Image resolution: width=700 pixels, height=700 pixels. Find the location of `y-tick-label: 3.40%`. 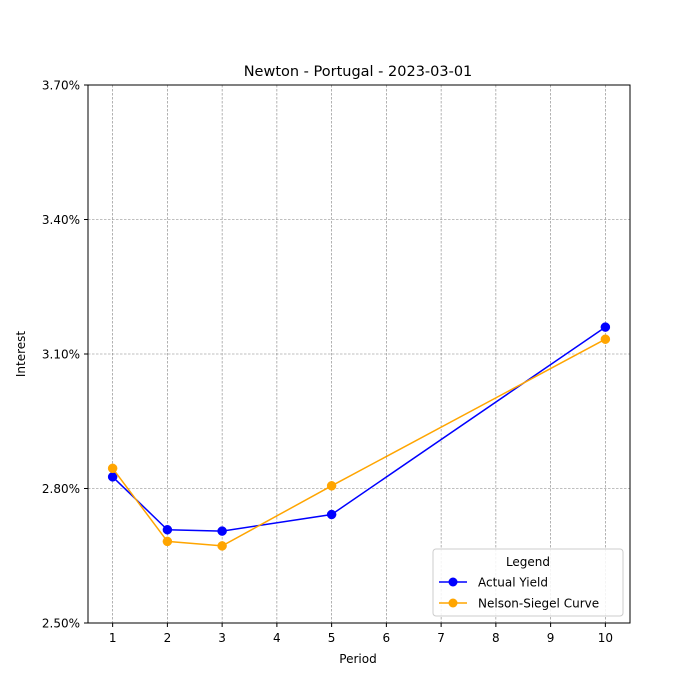

y-tick-label: 3.40% is located at coordinates (61, 220).